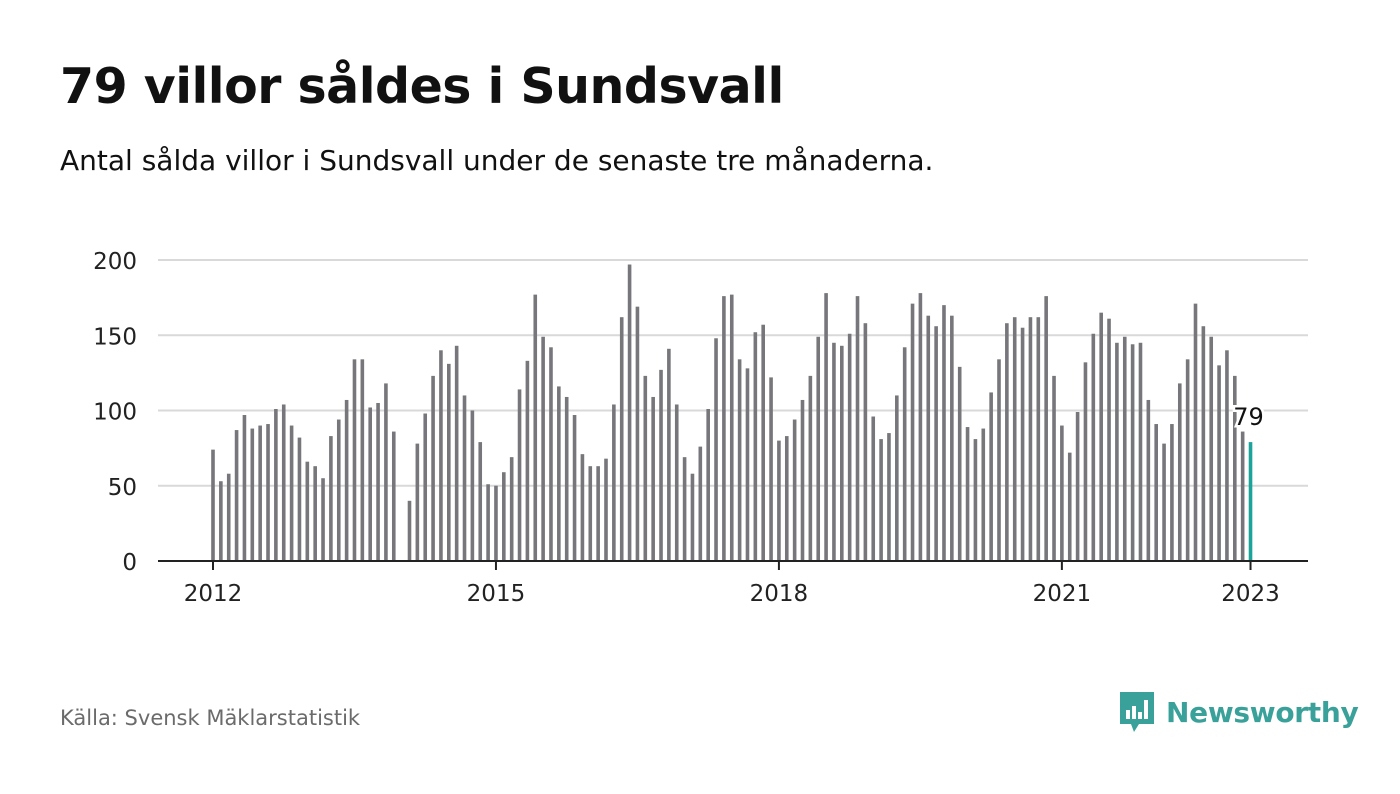 Image resolution: width=1400 pixels, height=794 pixels. I want to click on x-tick-label: 2018, so click(779, 594).